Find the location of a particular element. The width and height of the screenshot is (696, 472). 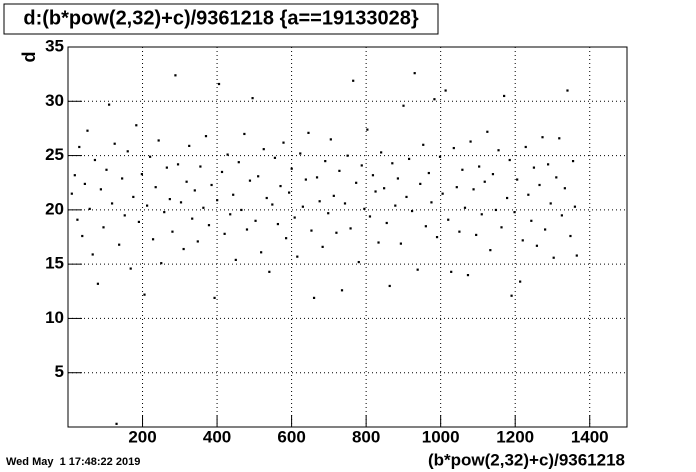

y-tick-label: 20 is located at coordinates (54, 208).